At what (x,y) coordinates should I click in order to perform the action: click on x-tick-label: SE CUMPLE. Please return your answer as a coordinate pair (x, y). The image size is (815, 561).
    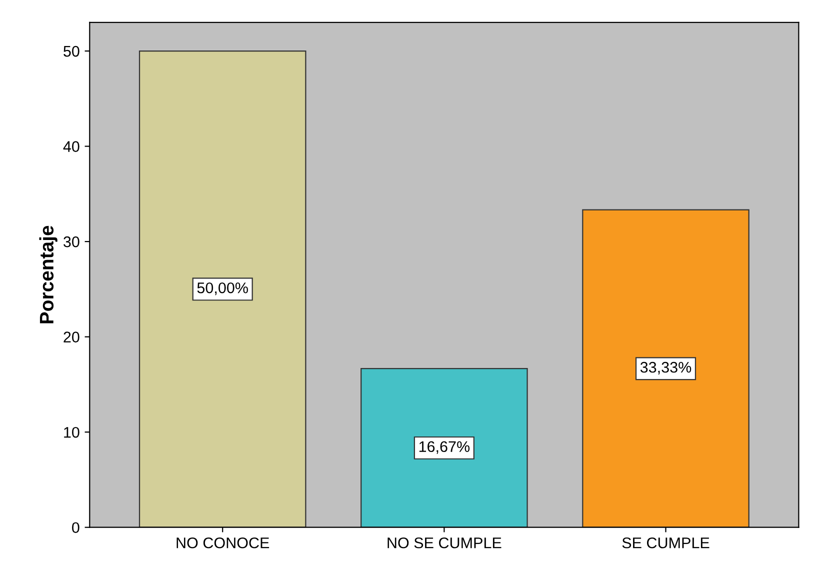
    Looking at the image, I should click on (666, 542).